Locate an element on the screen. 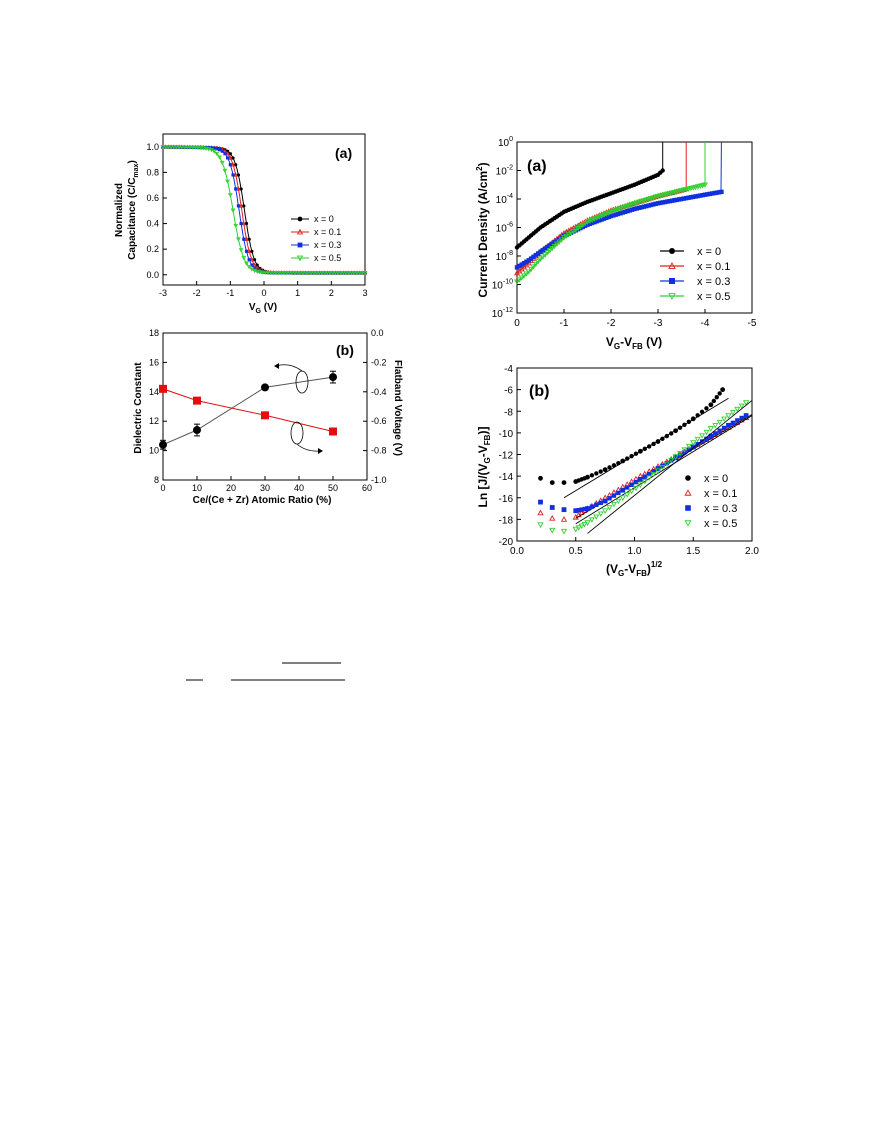 This screenshot has height=1140, width=876. cap-y-tick-label: 1.0 is located at coordinates (152, 147).